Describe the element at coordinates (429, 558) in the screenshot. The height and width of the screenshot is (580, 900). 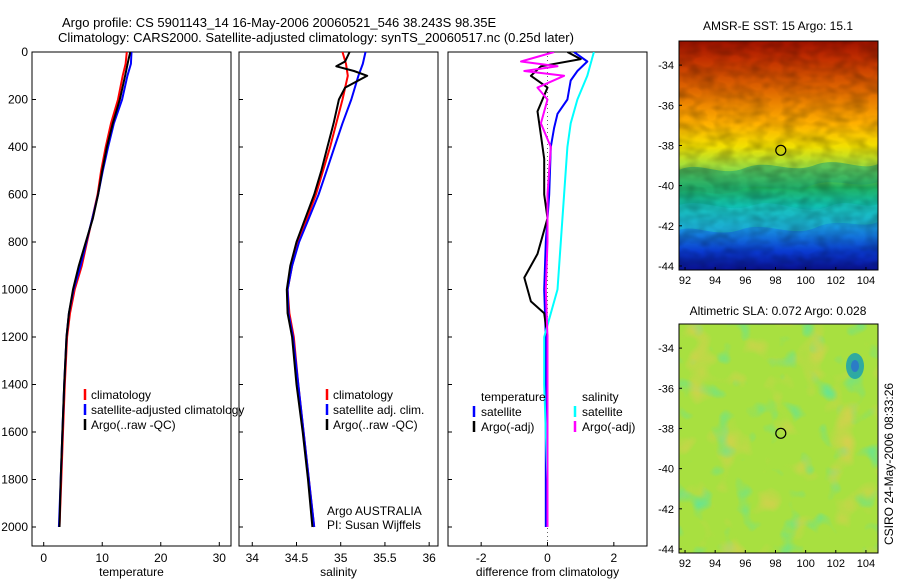
I see `salinity-x-tick-label: 36` at that location.